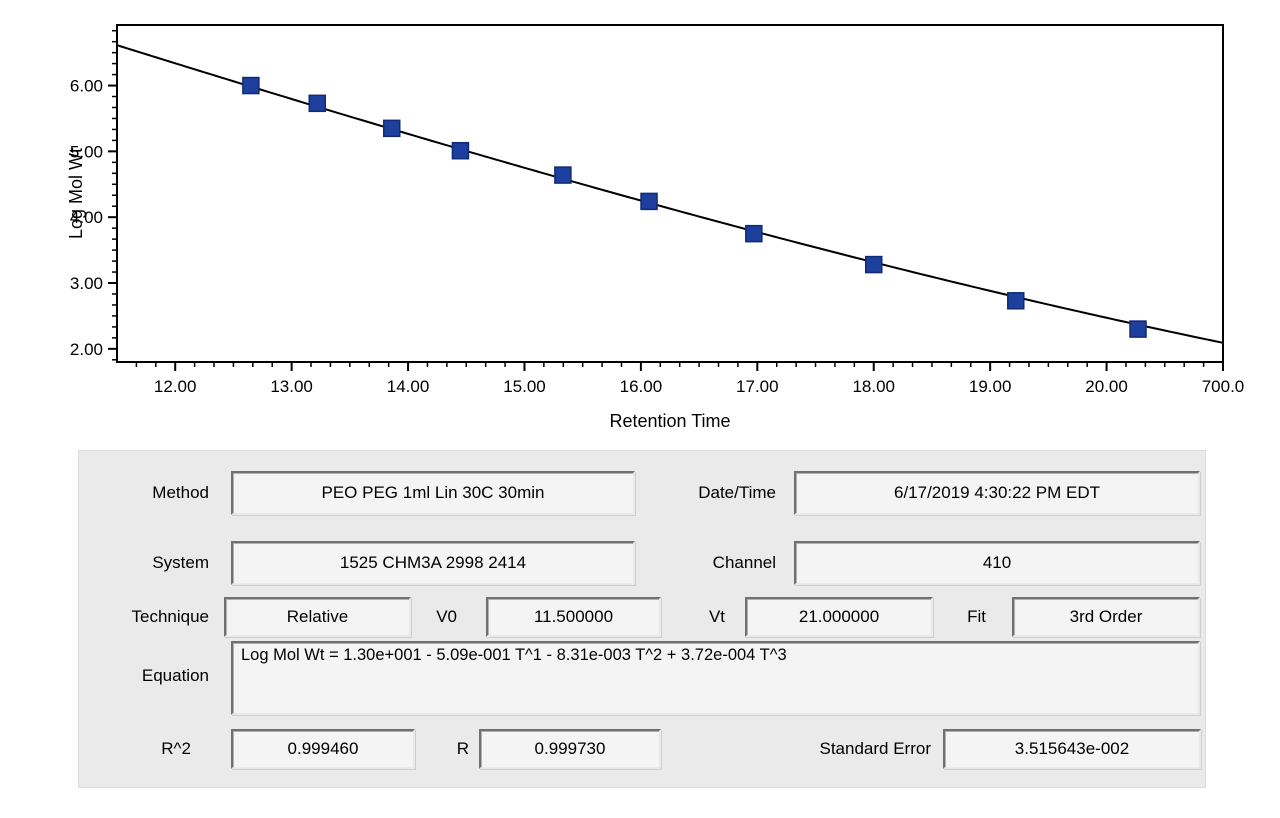  I want to click on x-tick-label: 18.00, so click(873, 386).